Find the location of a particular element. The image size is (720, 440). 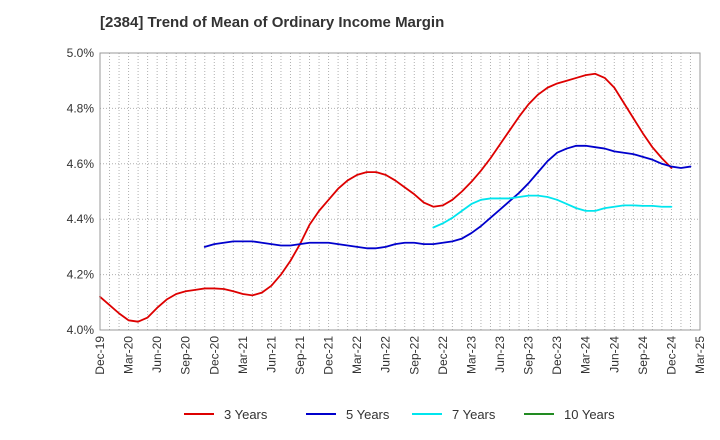

series-line-7-years is located at coordinates (552, 211).